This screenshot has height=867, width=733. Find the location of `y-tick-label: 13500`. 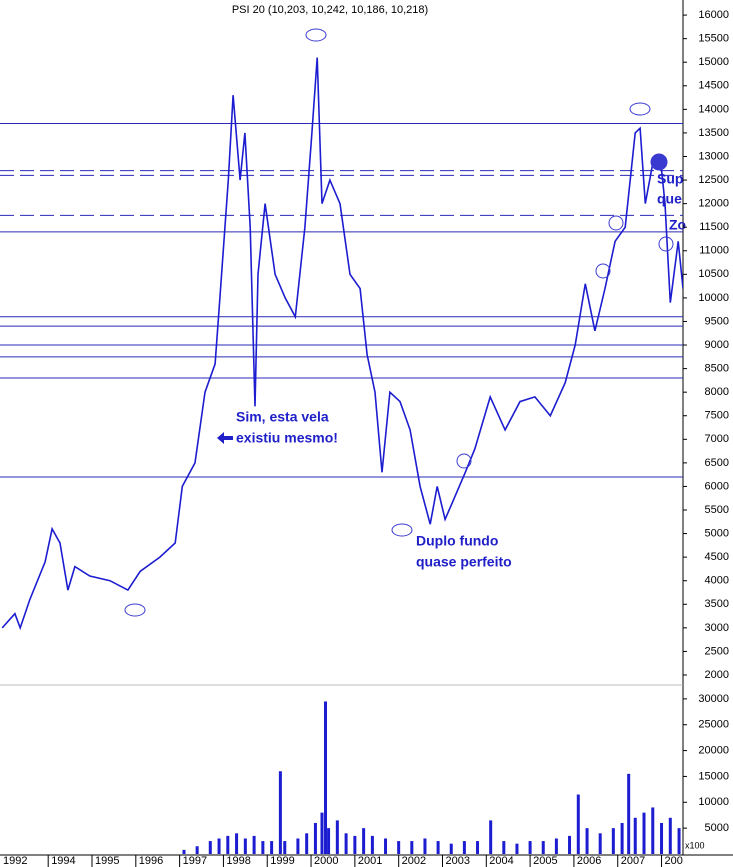

y-tick-label: 13500 is located at coordinates (713, 133).